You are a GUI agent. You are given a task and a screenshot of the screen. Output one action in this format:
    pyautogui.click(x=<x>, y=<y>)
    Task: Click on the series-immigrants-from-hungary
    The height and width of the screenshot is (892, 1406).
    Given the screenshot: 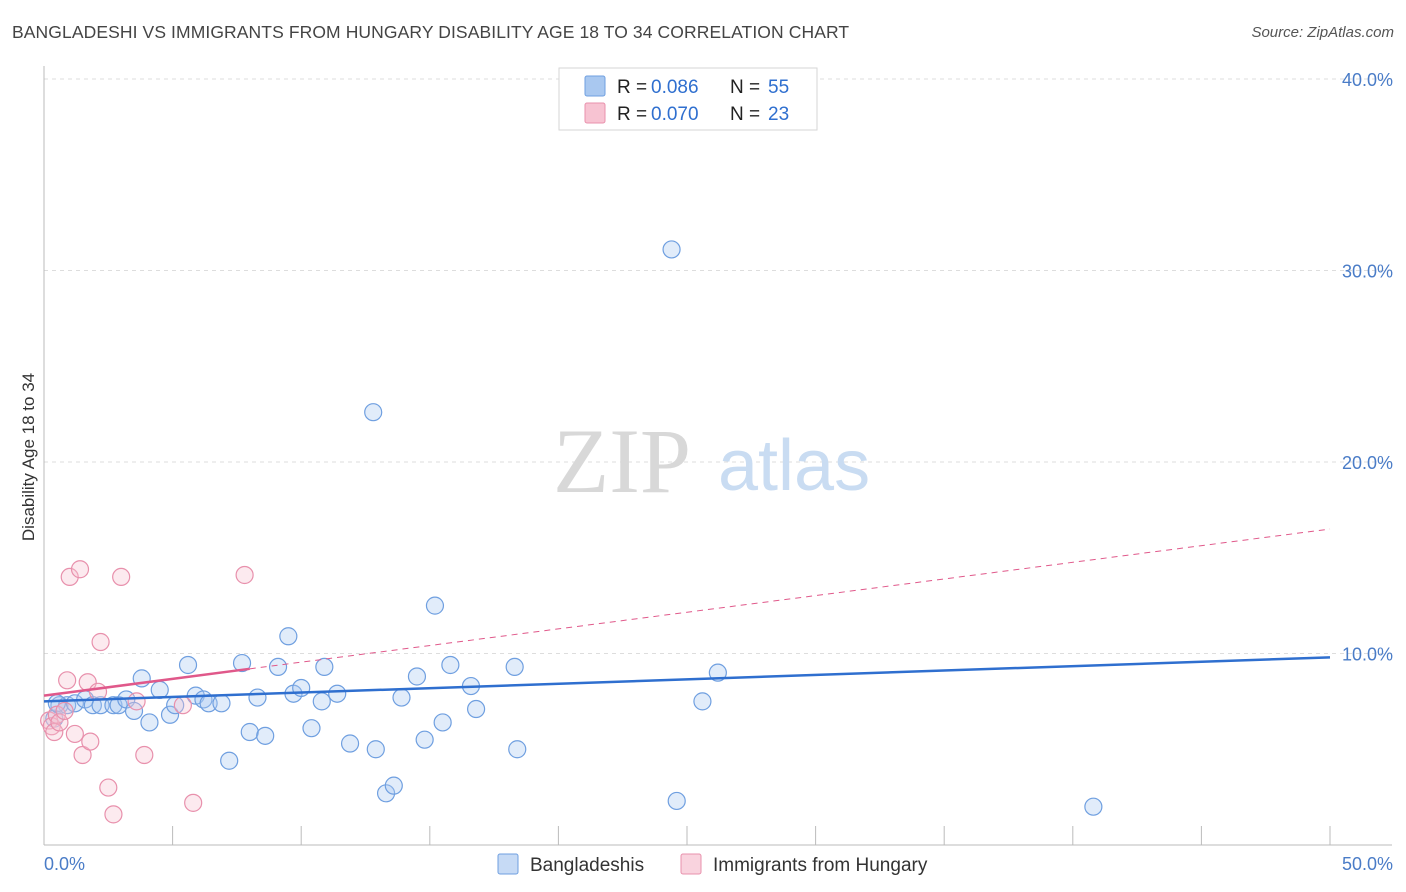 What is the action you would take?
    pyautogui.click(x=147, y=692)
    